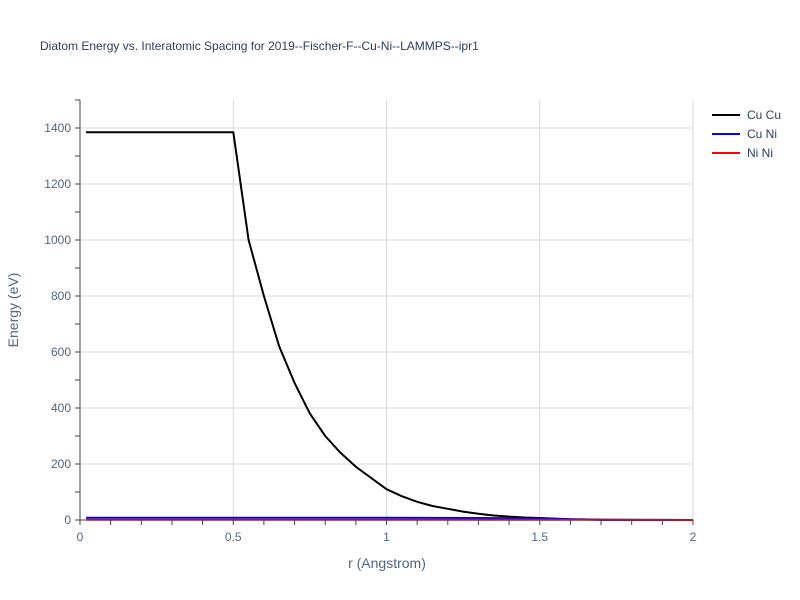 This screenshot has height=600, width=800. Describe the element at coordinates (764, 115) in the screenshot. I see `legend-label-cu-cu: Cu Cu` at that location.